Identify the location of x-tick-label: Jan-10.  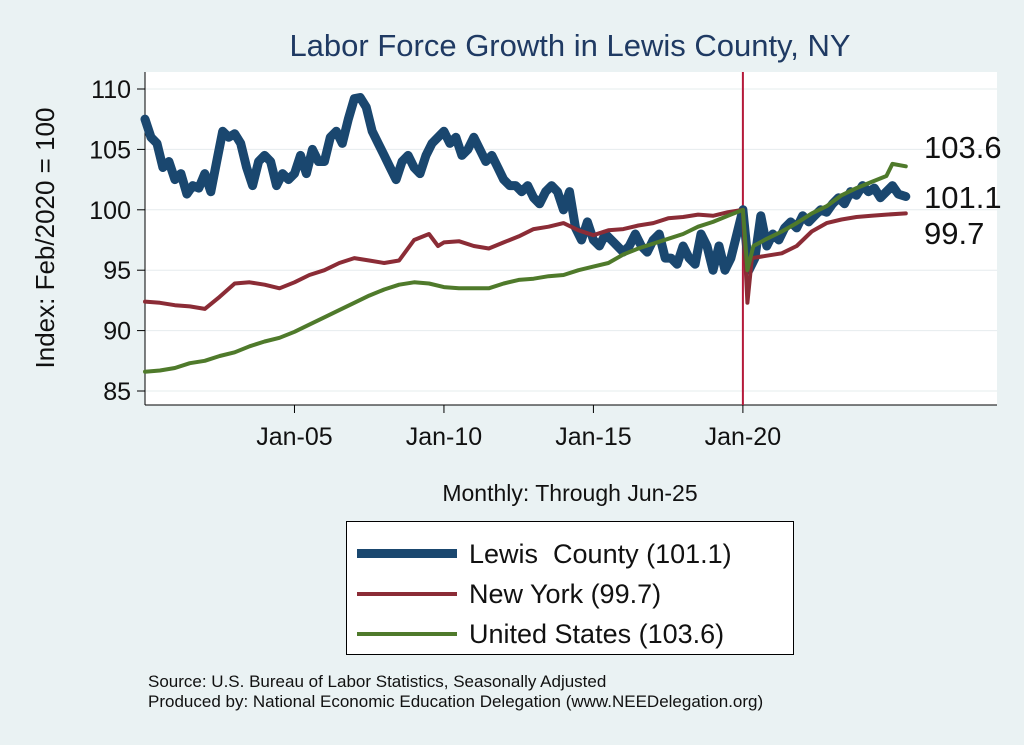
(444, 437).